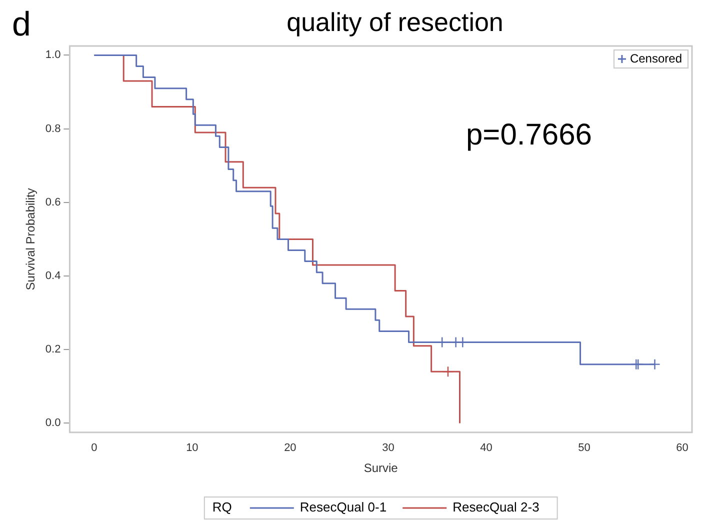 The image size is (704, 520). What do you see at coordinates (53, 128) in the screenshot?
I see `y-tick-label: 0.8` at bounding box center [53, 128].